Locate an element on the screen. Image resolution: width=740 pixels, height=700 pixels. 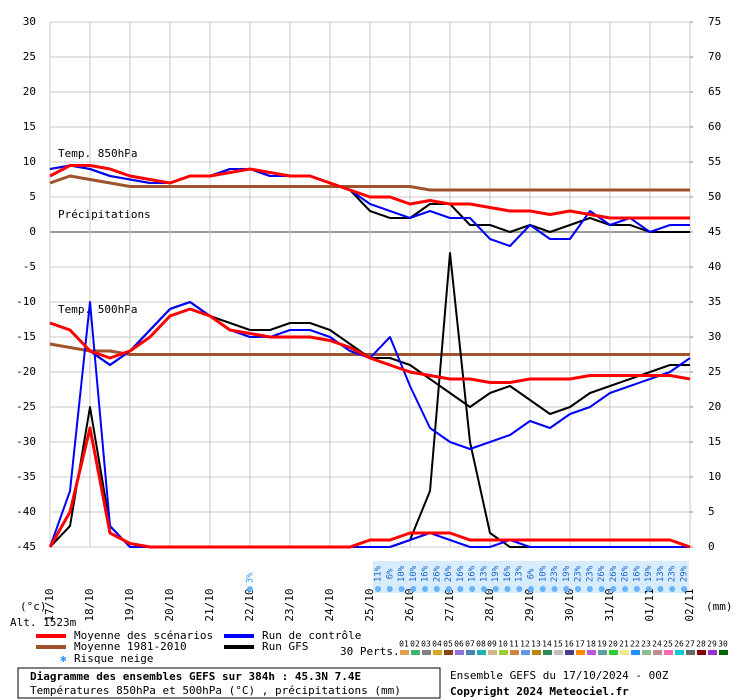
y-tick-label: 15 is located at coordinates (29, 126).